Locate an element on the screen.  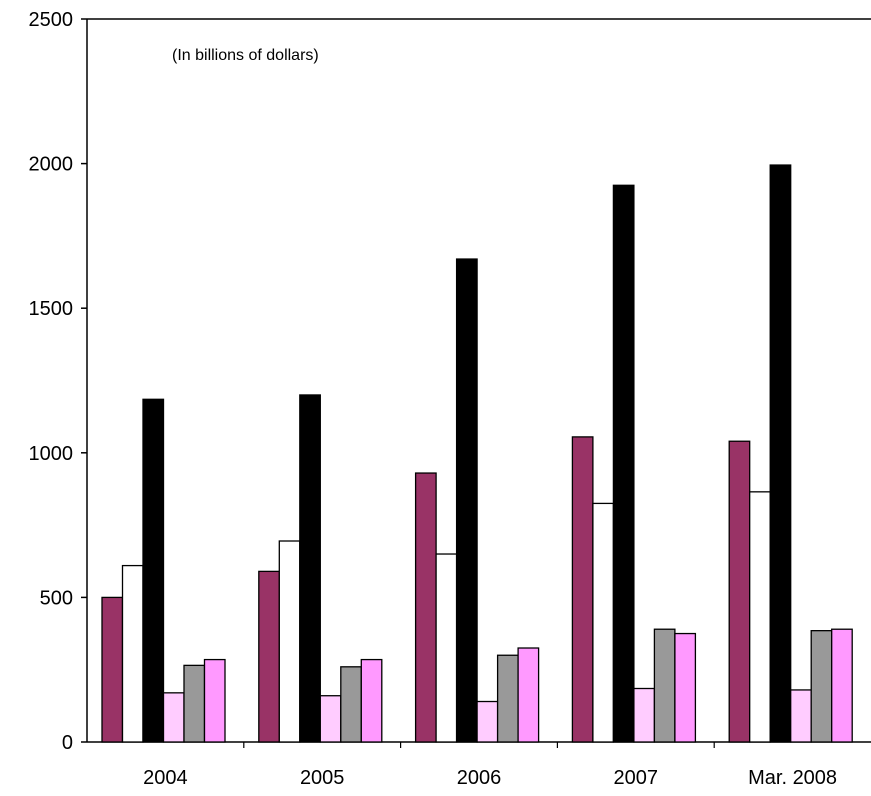
x-category-labels: 2004 2005 2006 2007 Mar. 2008 is located at coordinates (490, 778).